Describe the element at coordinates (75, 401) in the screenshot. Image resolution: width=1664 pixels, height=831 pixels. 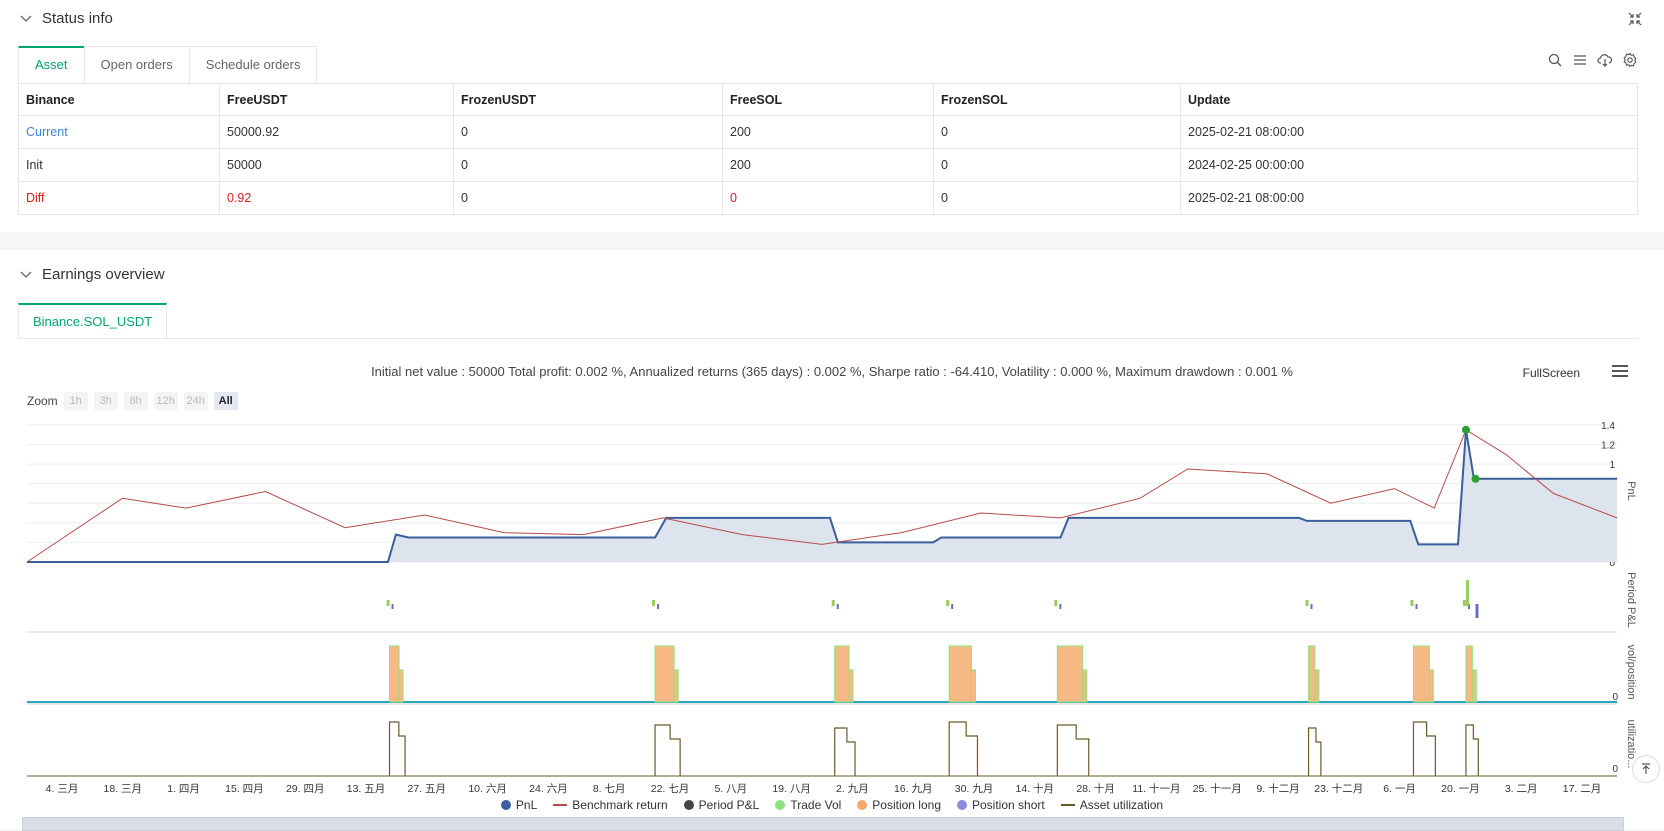
I see `zoom-1h: 1h` at that location.